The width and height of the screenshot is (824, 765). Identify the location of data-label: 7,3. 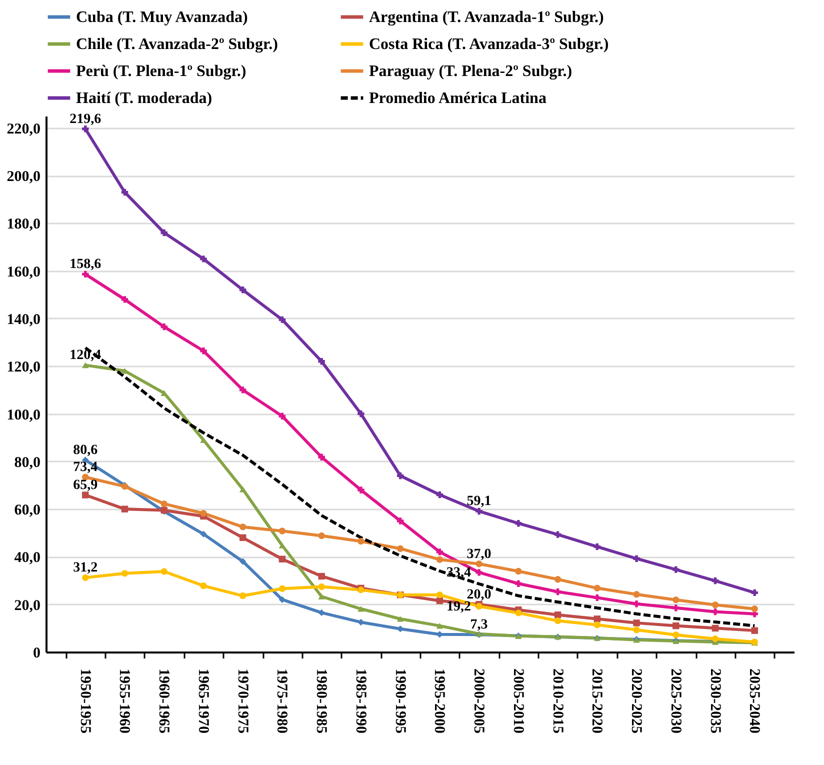
(479, 625).